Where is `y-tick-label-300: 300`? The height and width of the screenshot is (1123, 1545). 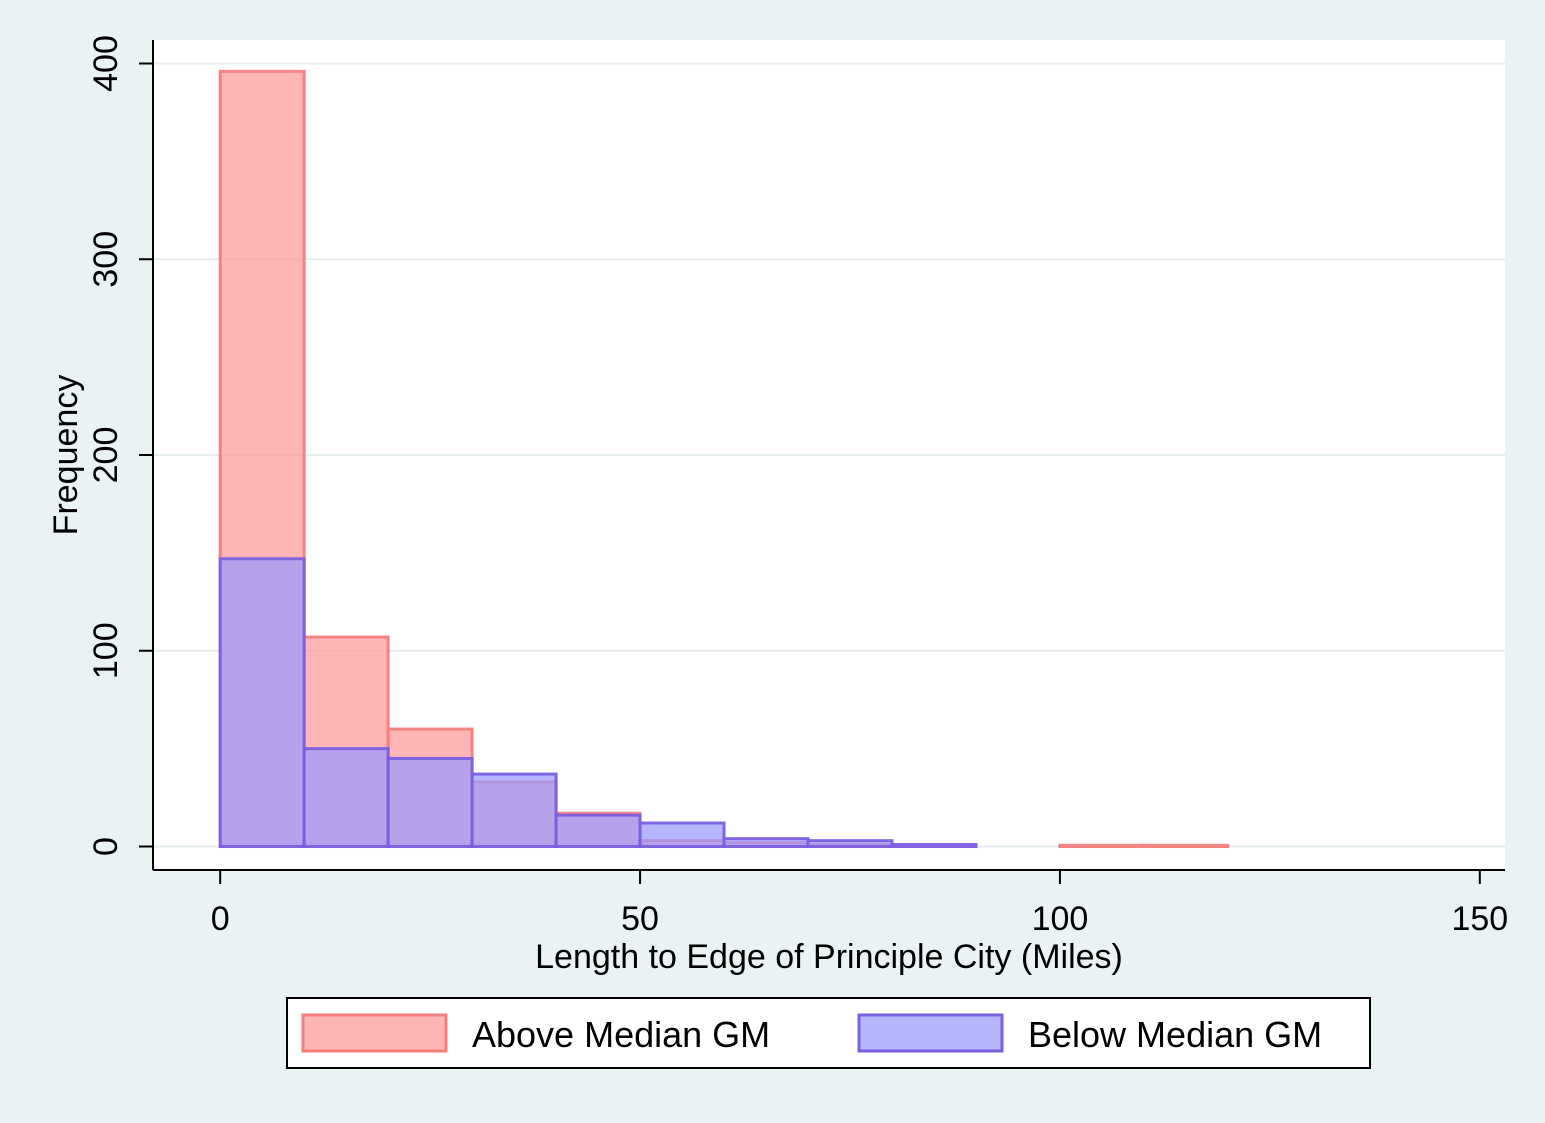 y-tick-label-300: 300 is located at coordinates (106, 259).